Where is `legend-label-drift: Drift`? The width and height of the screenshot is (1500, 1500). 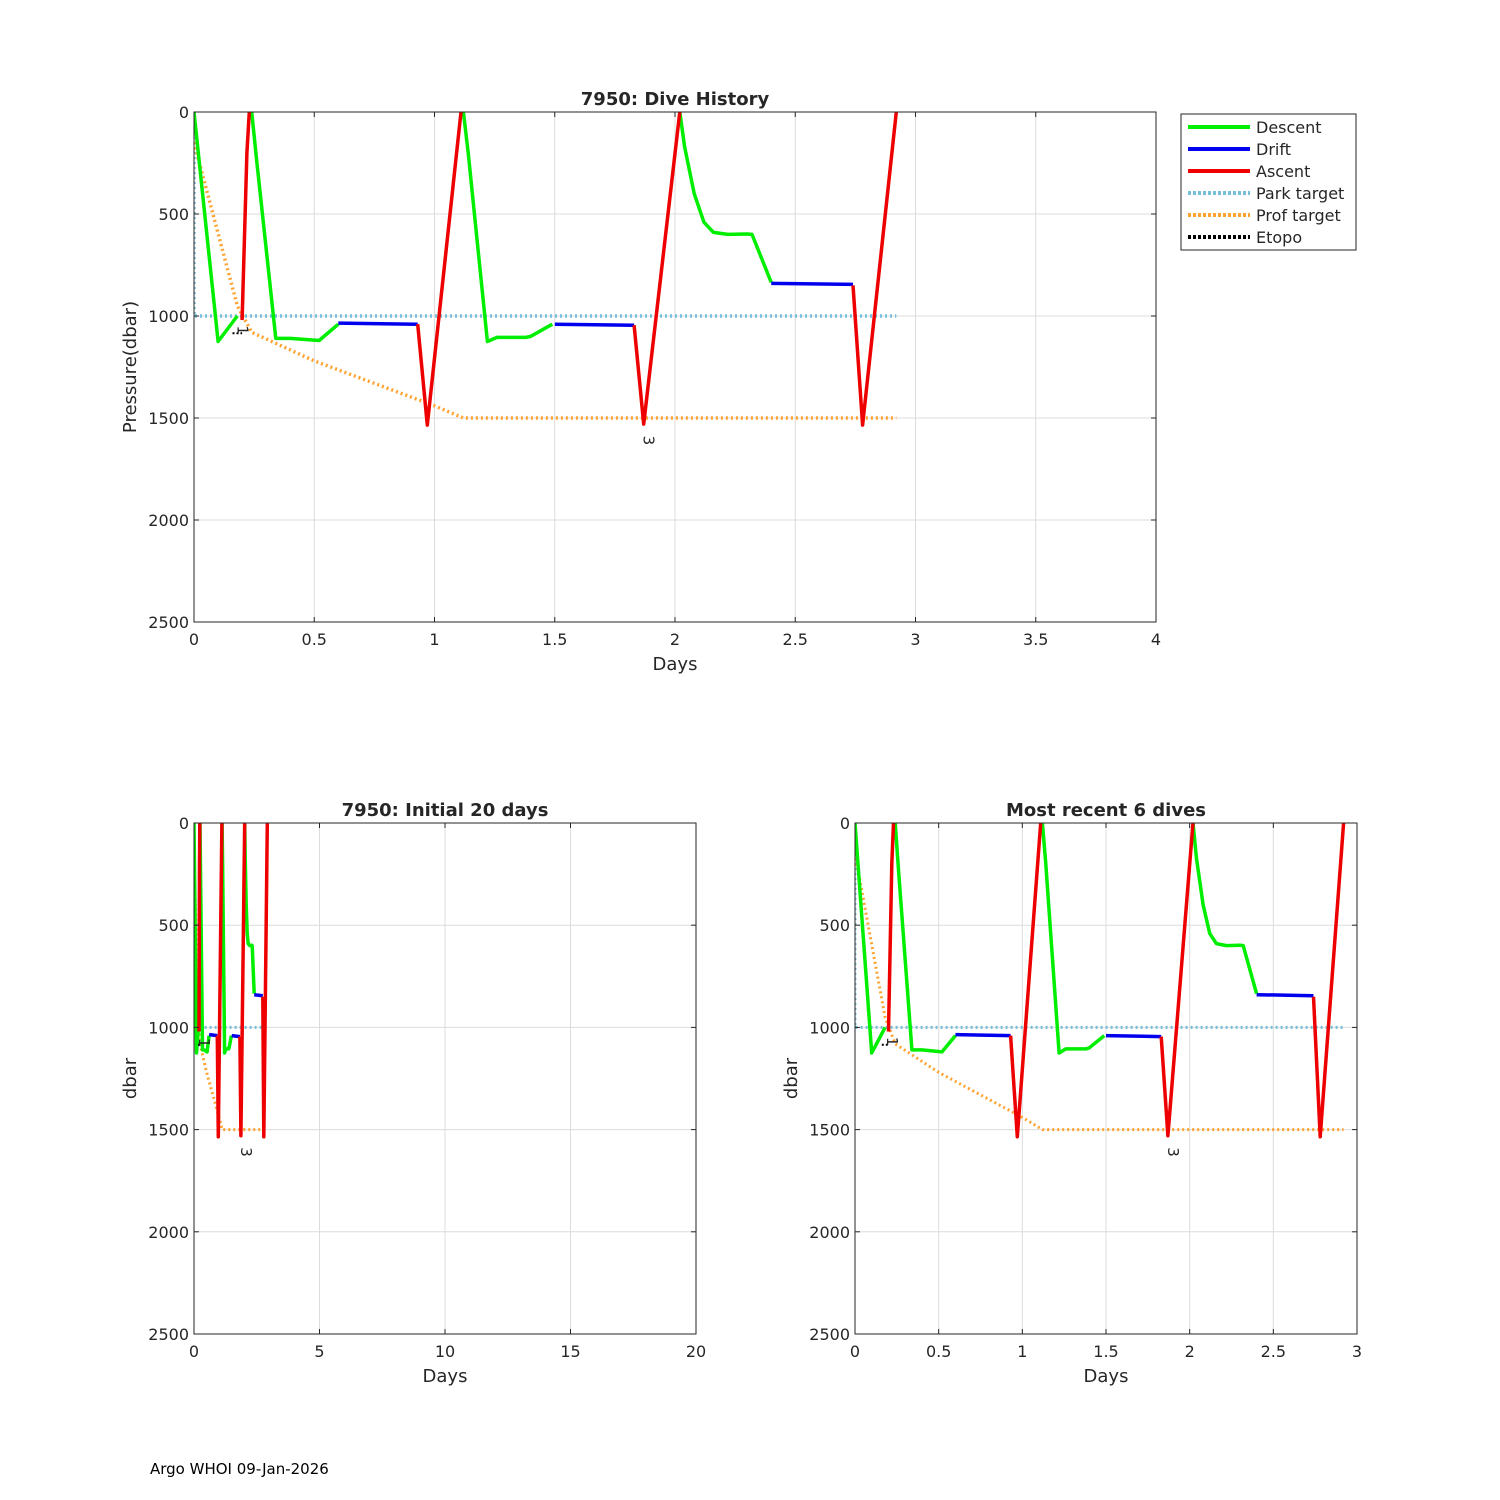 legend-label-drift: Drift is located at coordinates (1273, 149).